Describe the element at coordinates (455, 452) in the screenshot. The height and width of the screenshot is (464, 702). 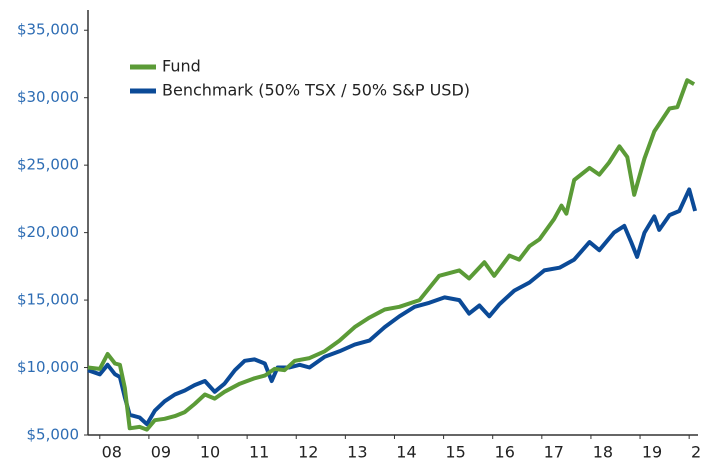
I see `x-tick-label: 15` at that location.